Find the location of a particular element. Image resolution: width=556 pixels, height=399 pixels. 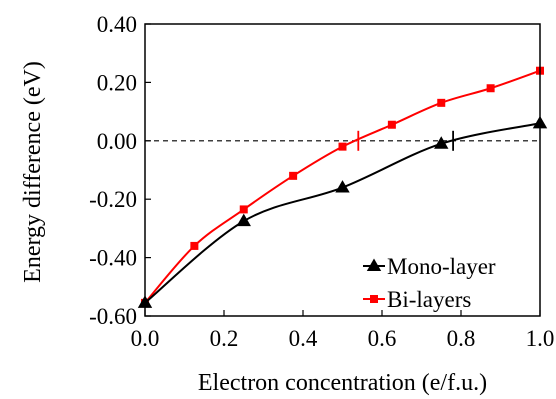

x-tick-label: 0.4 is located at coordinates (303, 338).